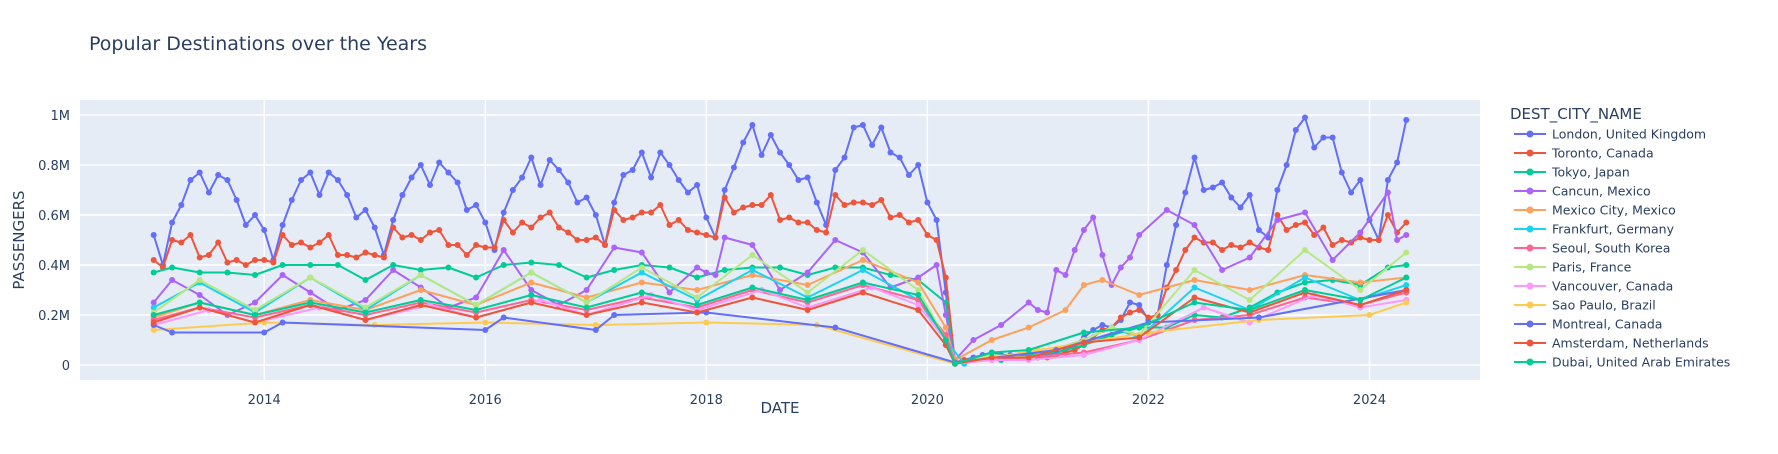 The height and width of the screenshot is (454, 1778). What do you see at coordinates (1622, 362) in the screenshot?
I see `legend-item: Dubai, United Arab Emirates` at bounding box center [1622, 362].